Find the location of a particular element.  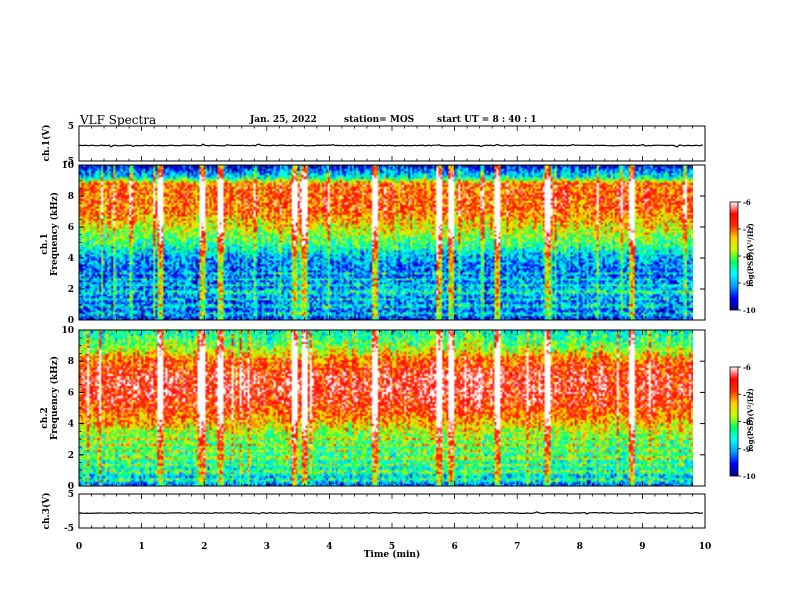

ch1-spectrogram-colorbar-tick-label: -10 is located at coordinates (749, 310).